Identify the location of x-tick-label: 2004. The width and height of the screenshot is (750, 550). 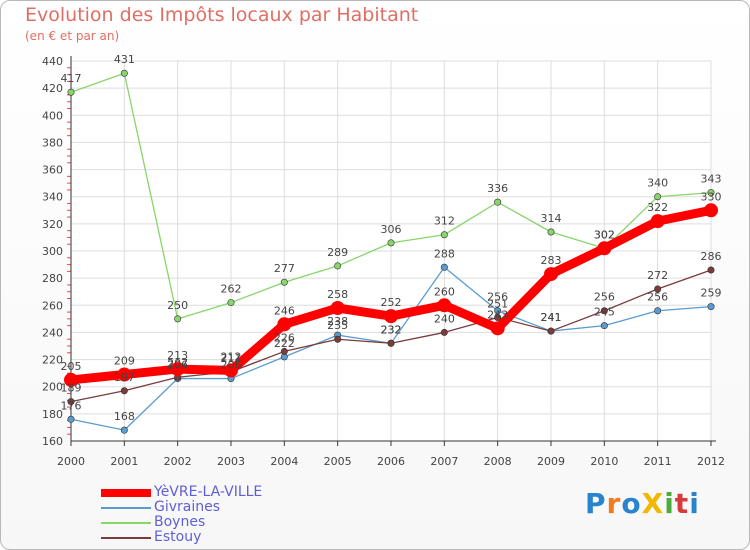
(284, 461).